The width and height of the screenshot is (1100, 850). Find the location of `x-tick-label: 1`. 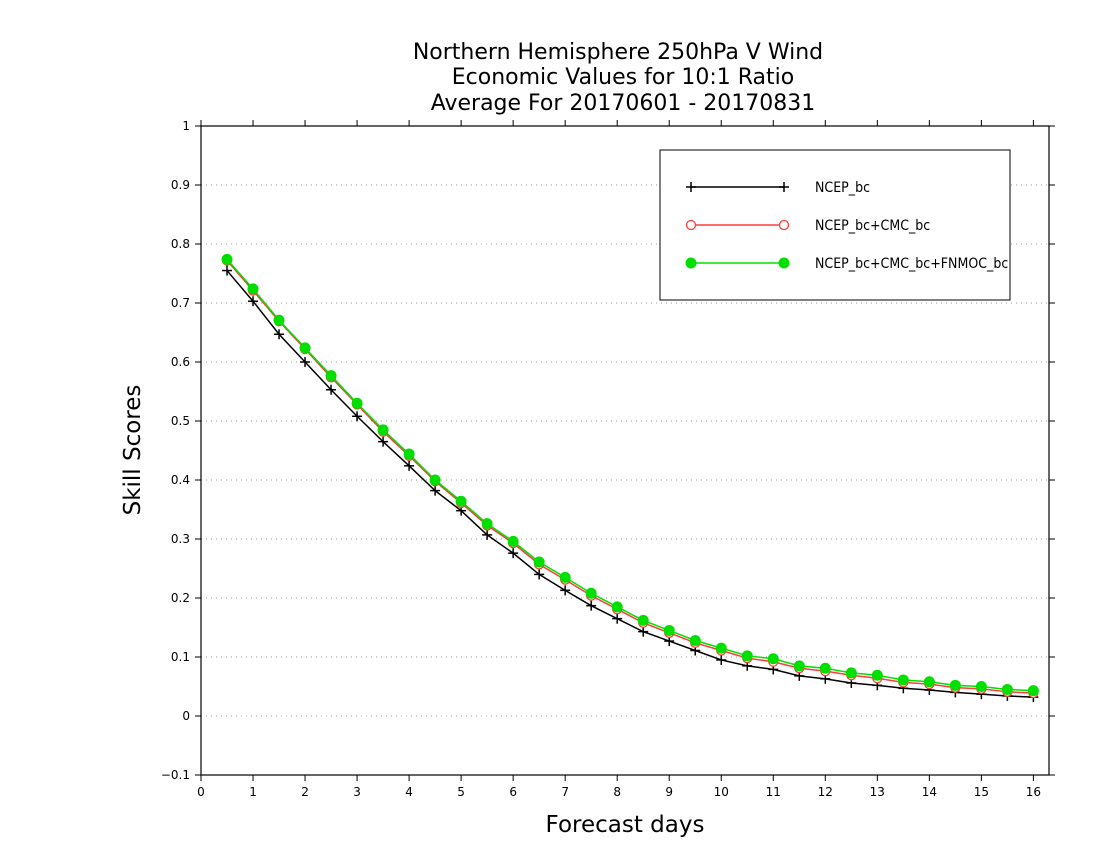

x-tick-label: 1 is located at coordinates (253, 792).